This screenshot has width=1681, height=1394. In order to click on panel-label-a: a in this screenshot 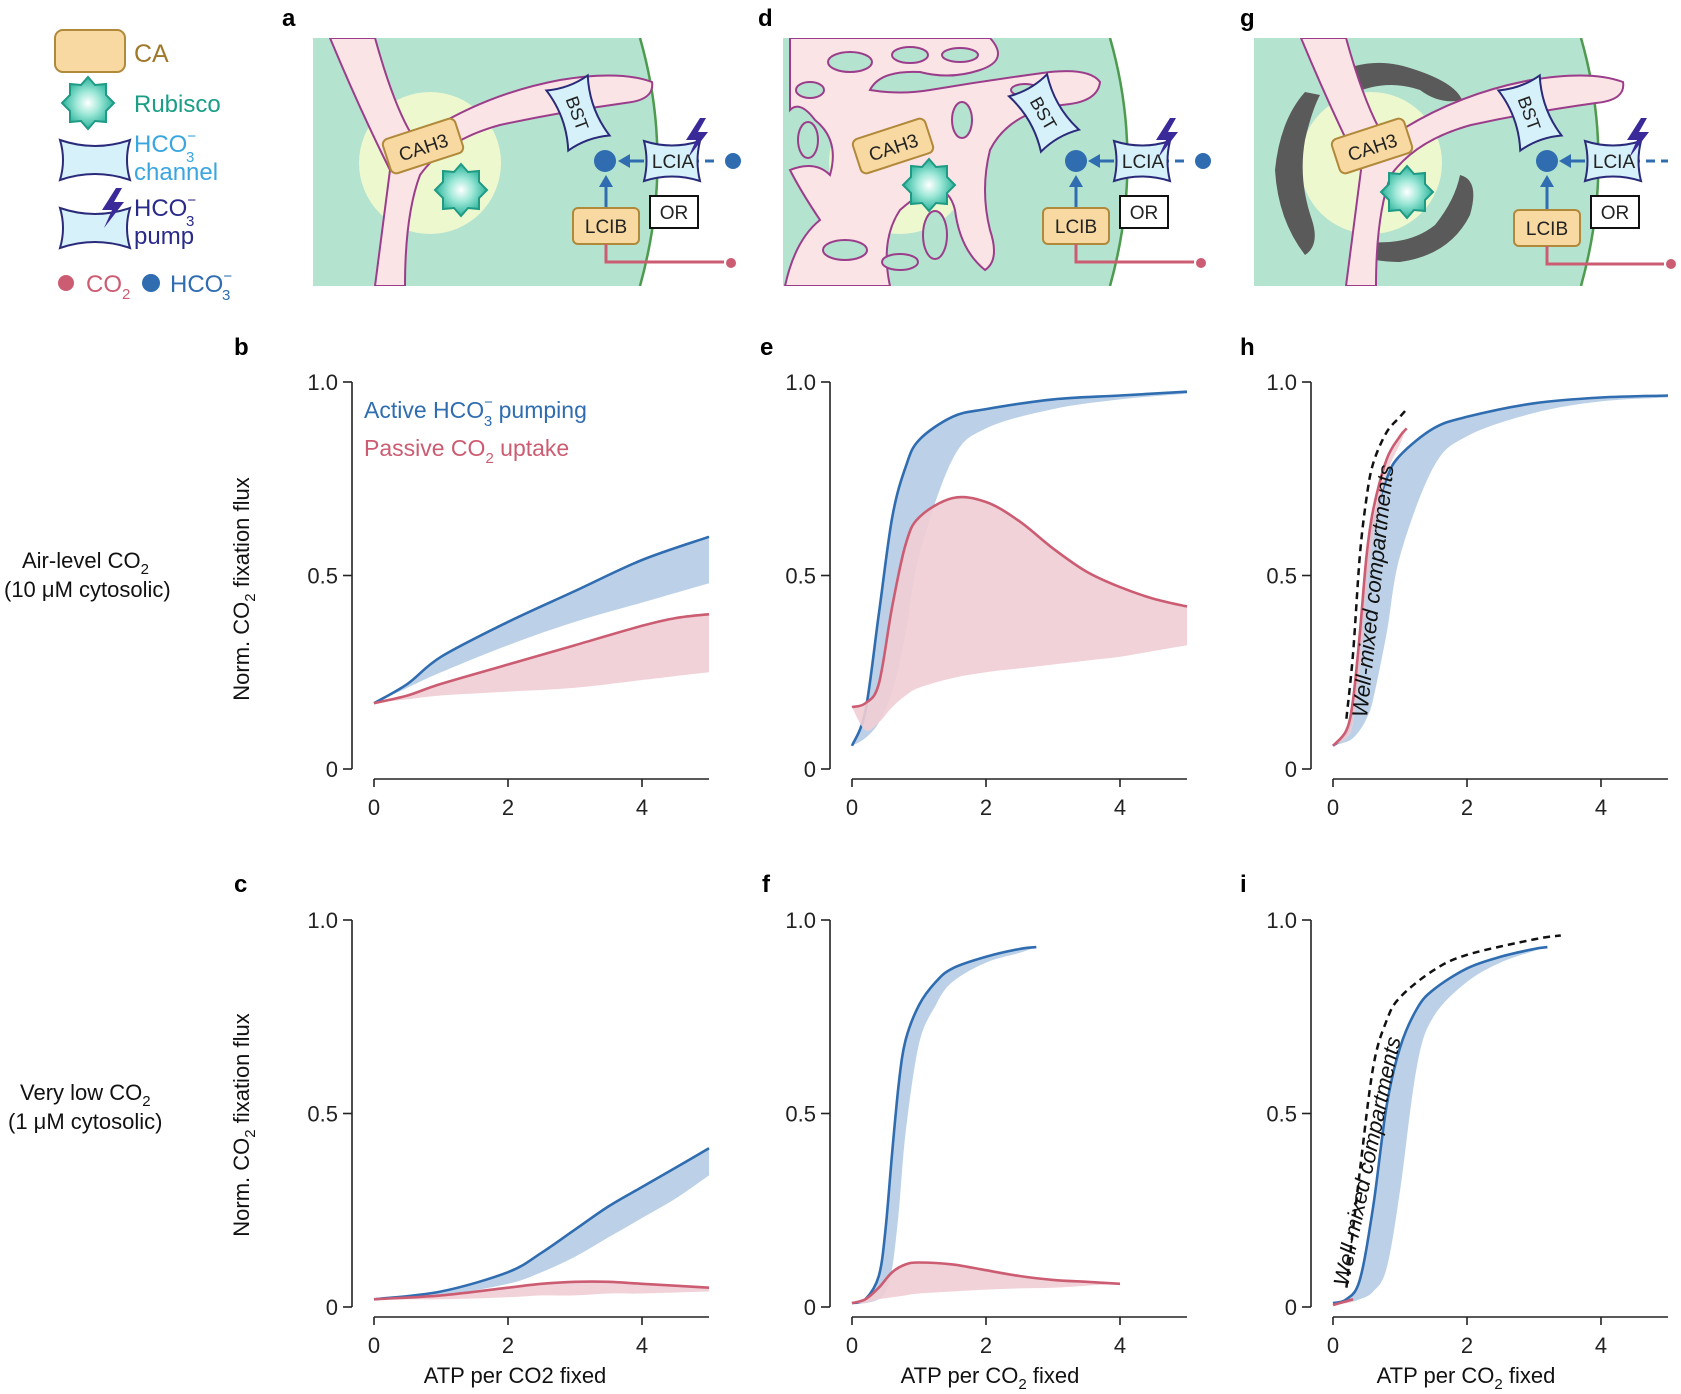, I will do `click(289, 18)`.